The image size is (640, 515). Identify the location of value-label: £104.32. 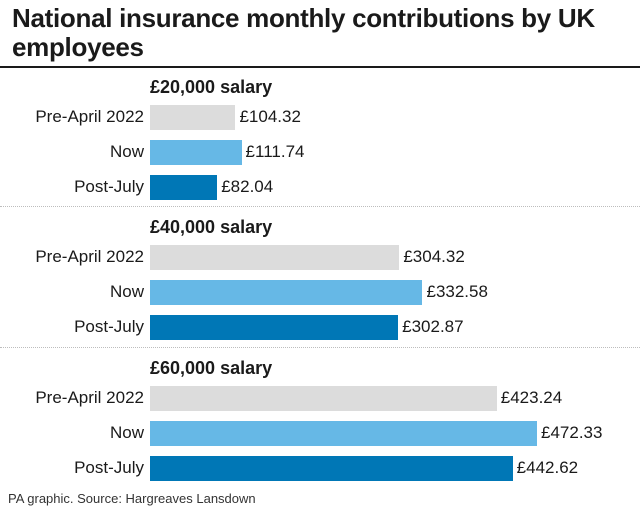
(270, 116).